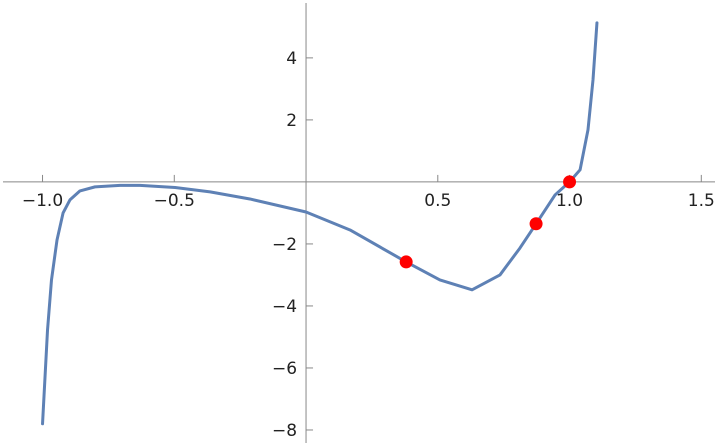  I want to click on y-tick-label: 4, so click(291, 59).